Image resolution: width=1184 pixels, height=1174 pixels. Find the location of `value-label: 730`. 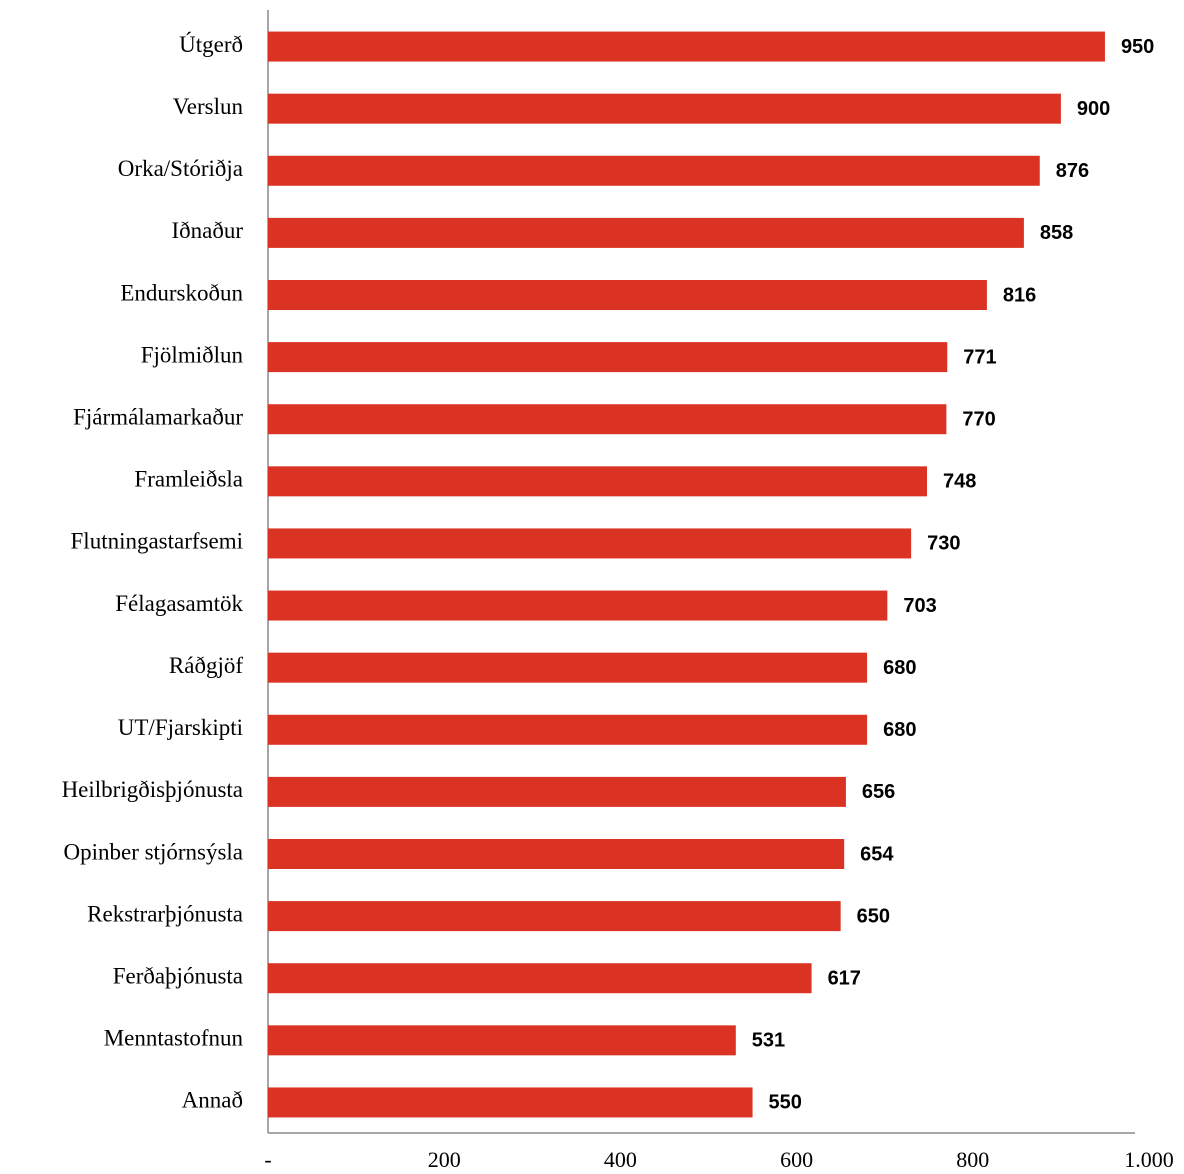

value-label: 730 is located at coordinates (943, 544).